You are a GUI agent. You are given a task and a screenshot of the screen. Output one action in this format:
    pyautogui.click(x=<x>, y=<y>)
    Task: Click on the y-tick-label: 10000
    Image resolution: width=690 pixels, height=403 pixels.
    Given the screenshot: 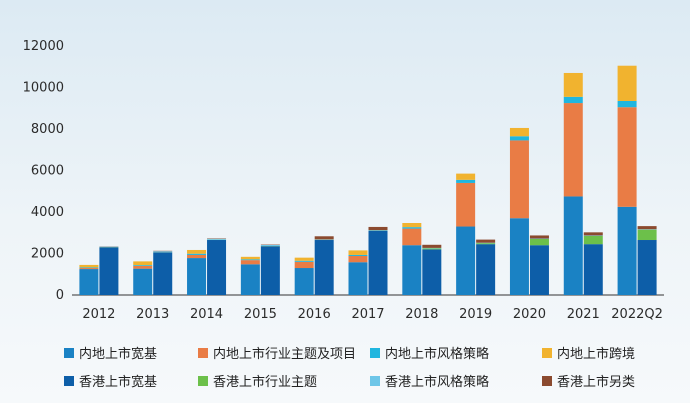 What is the action you would take?
    pyautogui.click(x=43, y=88)
    